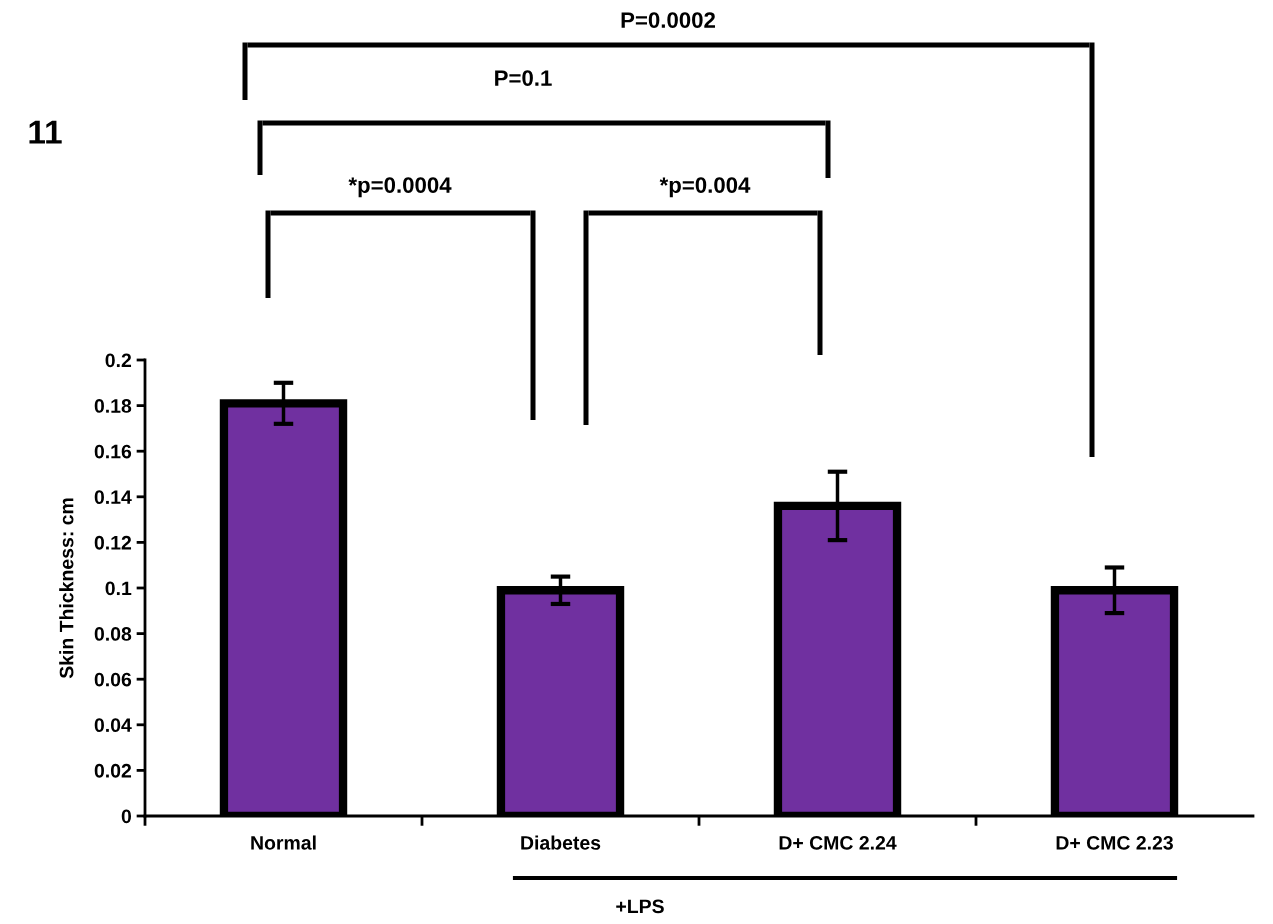  Describe the element at coordinates (113, 406) in the screenshot. I see `y-tick-label: 0.18` at that location.